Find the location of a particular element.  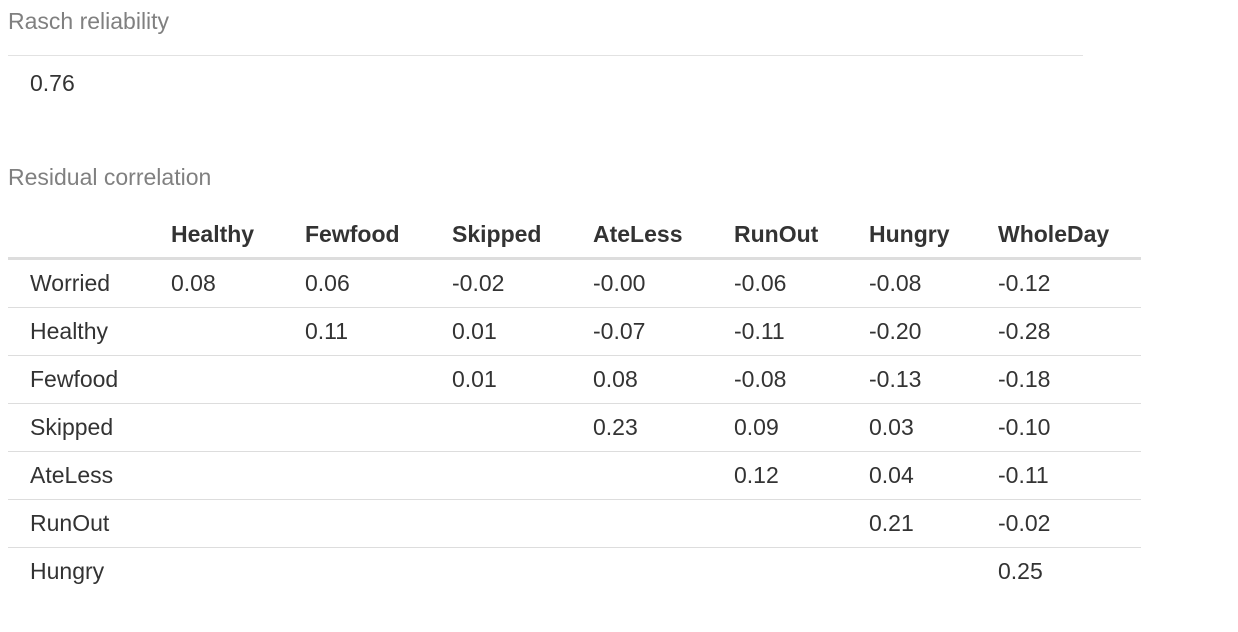

table-row: Healthy 0.11 0.01 -0.07 -0.11 -0.20 -0.28 is located at coordinates (574, 331).